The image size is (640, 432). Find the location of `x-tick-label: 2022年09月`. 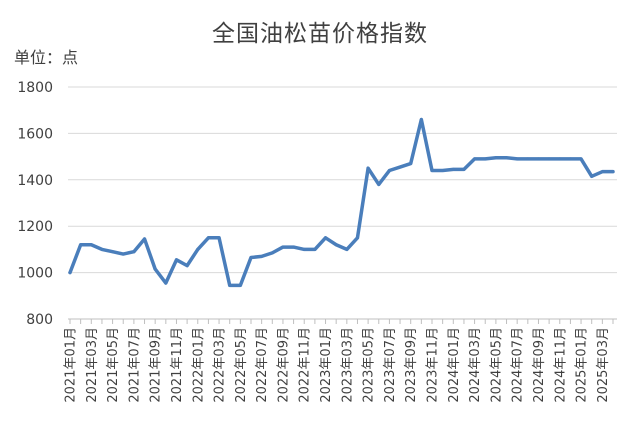

x-tick-label: 2022年09月 is located at coordinates (283, 365).